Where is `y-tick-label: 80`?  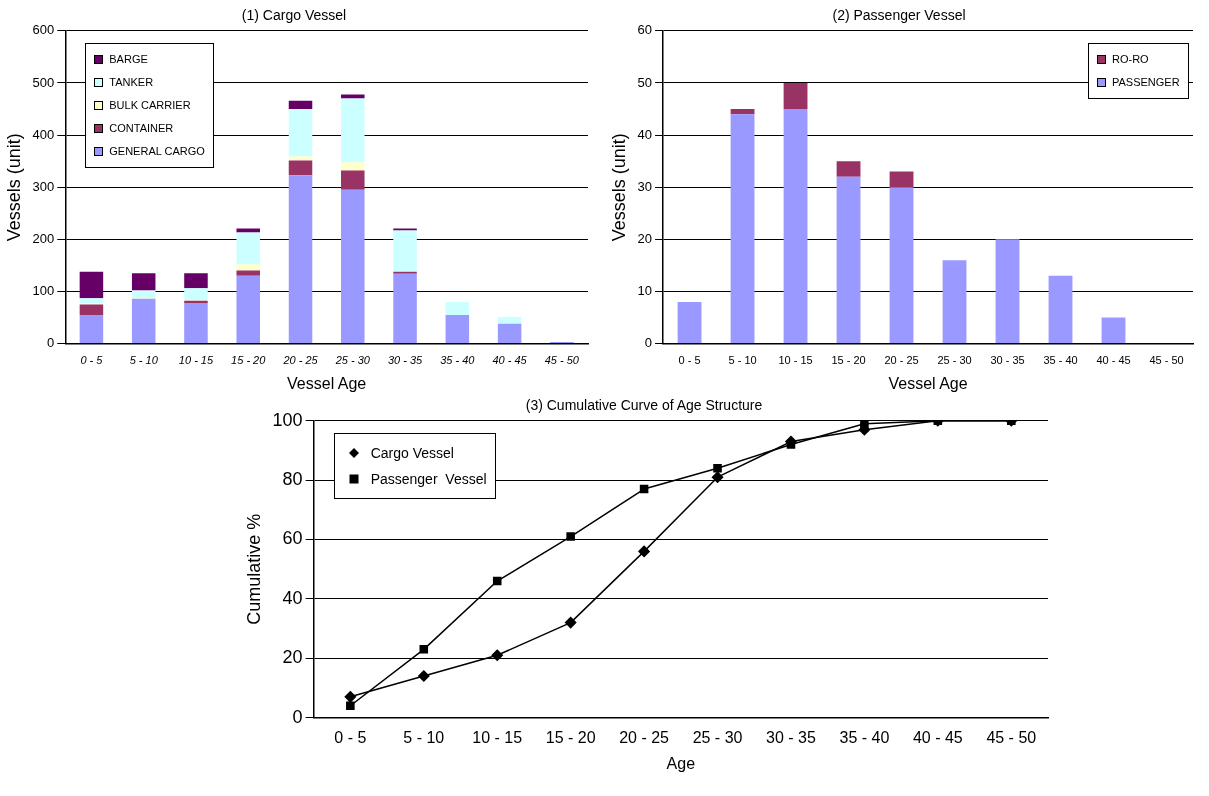
y-tick-label: 80 is located at coordinates (292, 479).